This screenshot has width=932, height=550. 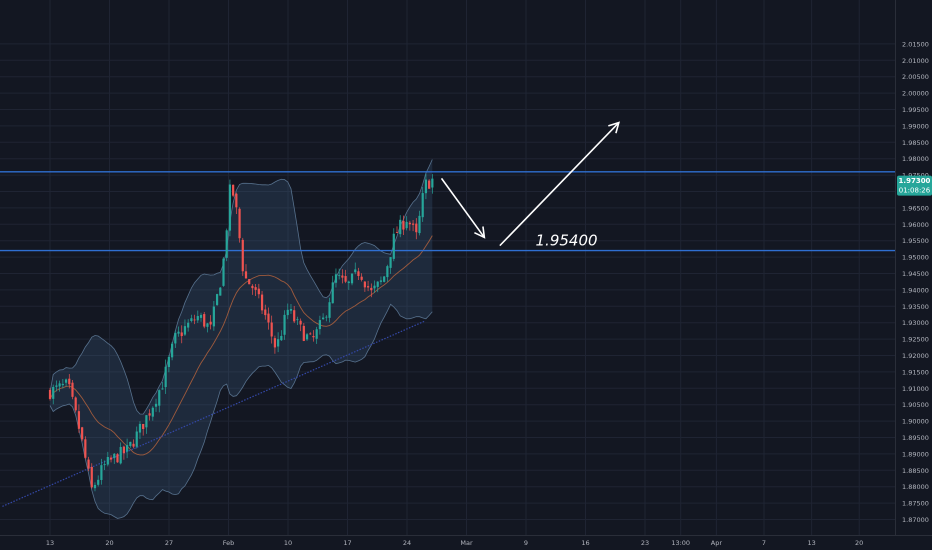 I want to click on projection-arrows, so click(x=530, y=184).